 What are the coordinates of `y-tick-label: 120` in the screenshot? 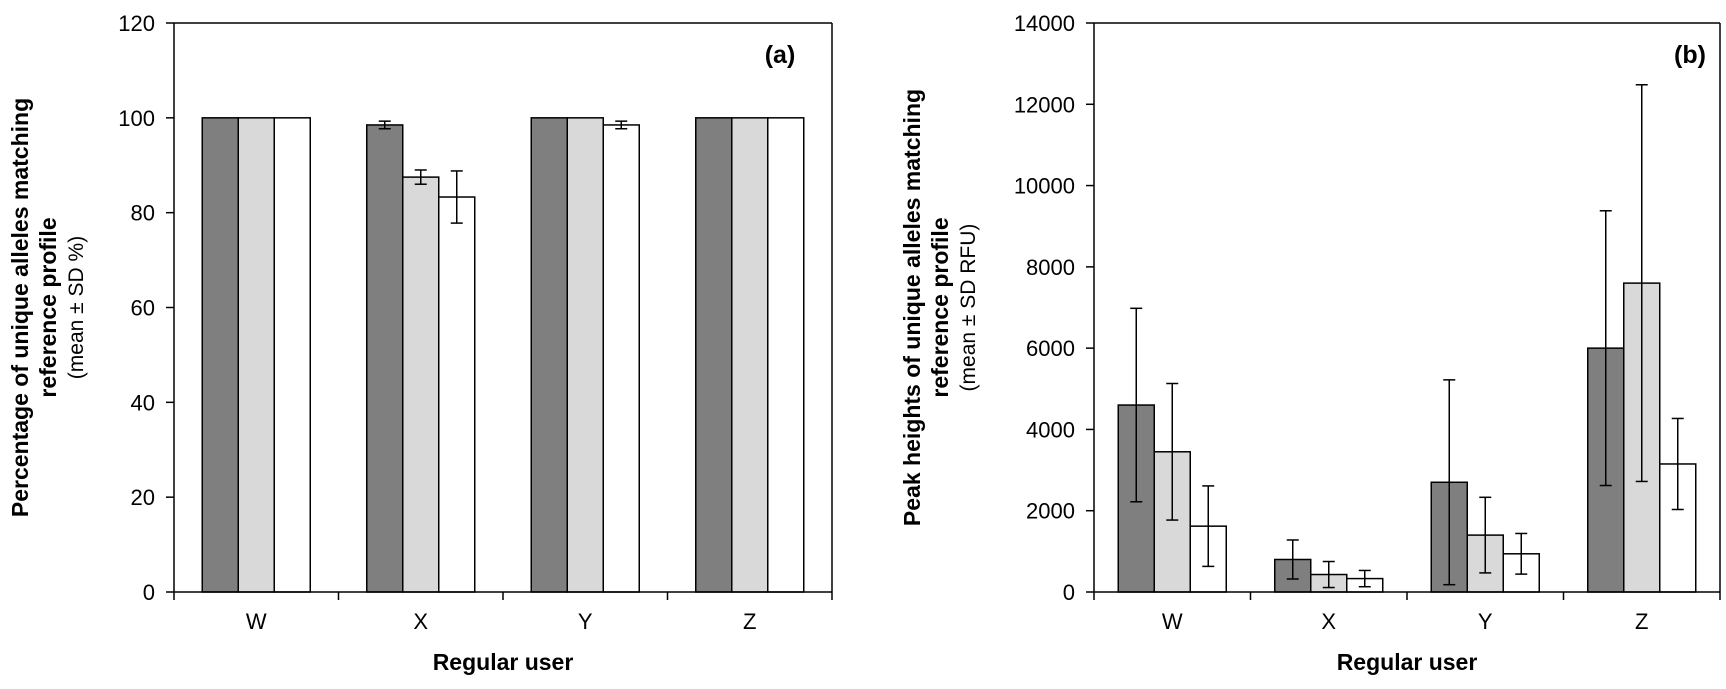 It's located at (136, 23).